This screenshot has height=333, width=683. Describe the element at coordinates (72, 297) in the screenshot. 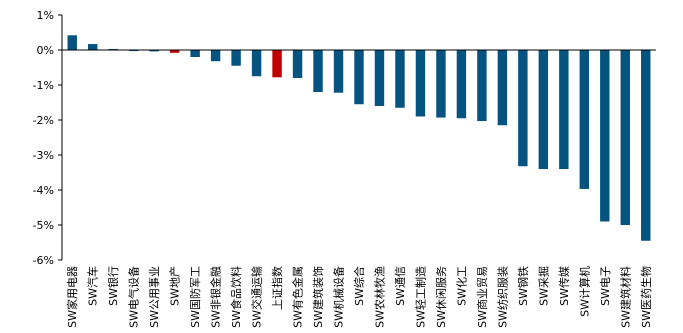

I see `category-label: SW家用电器` at that location.